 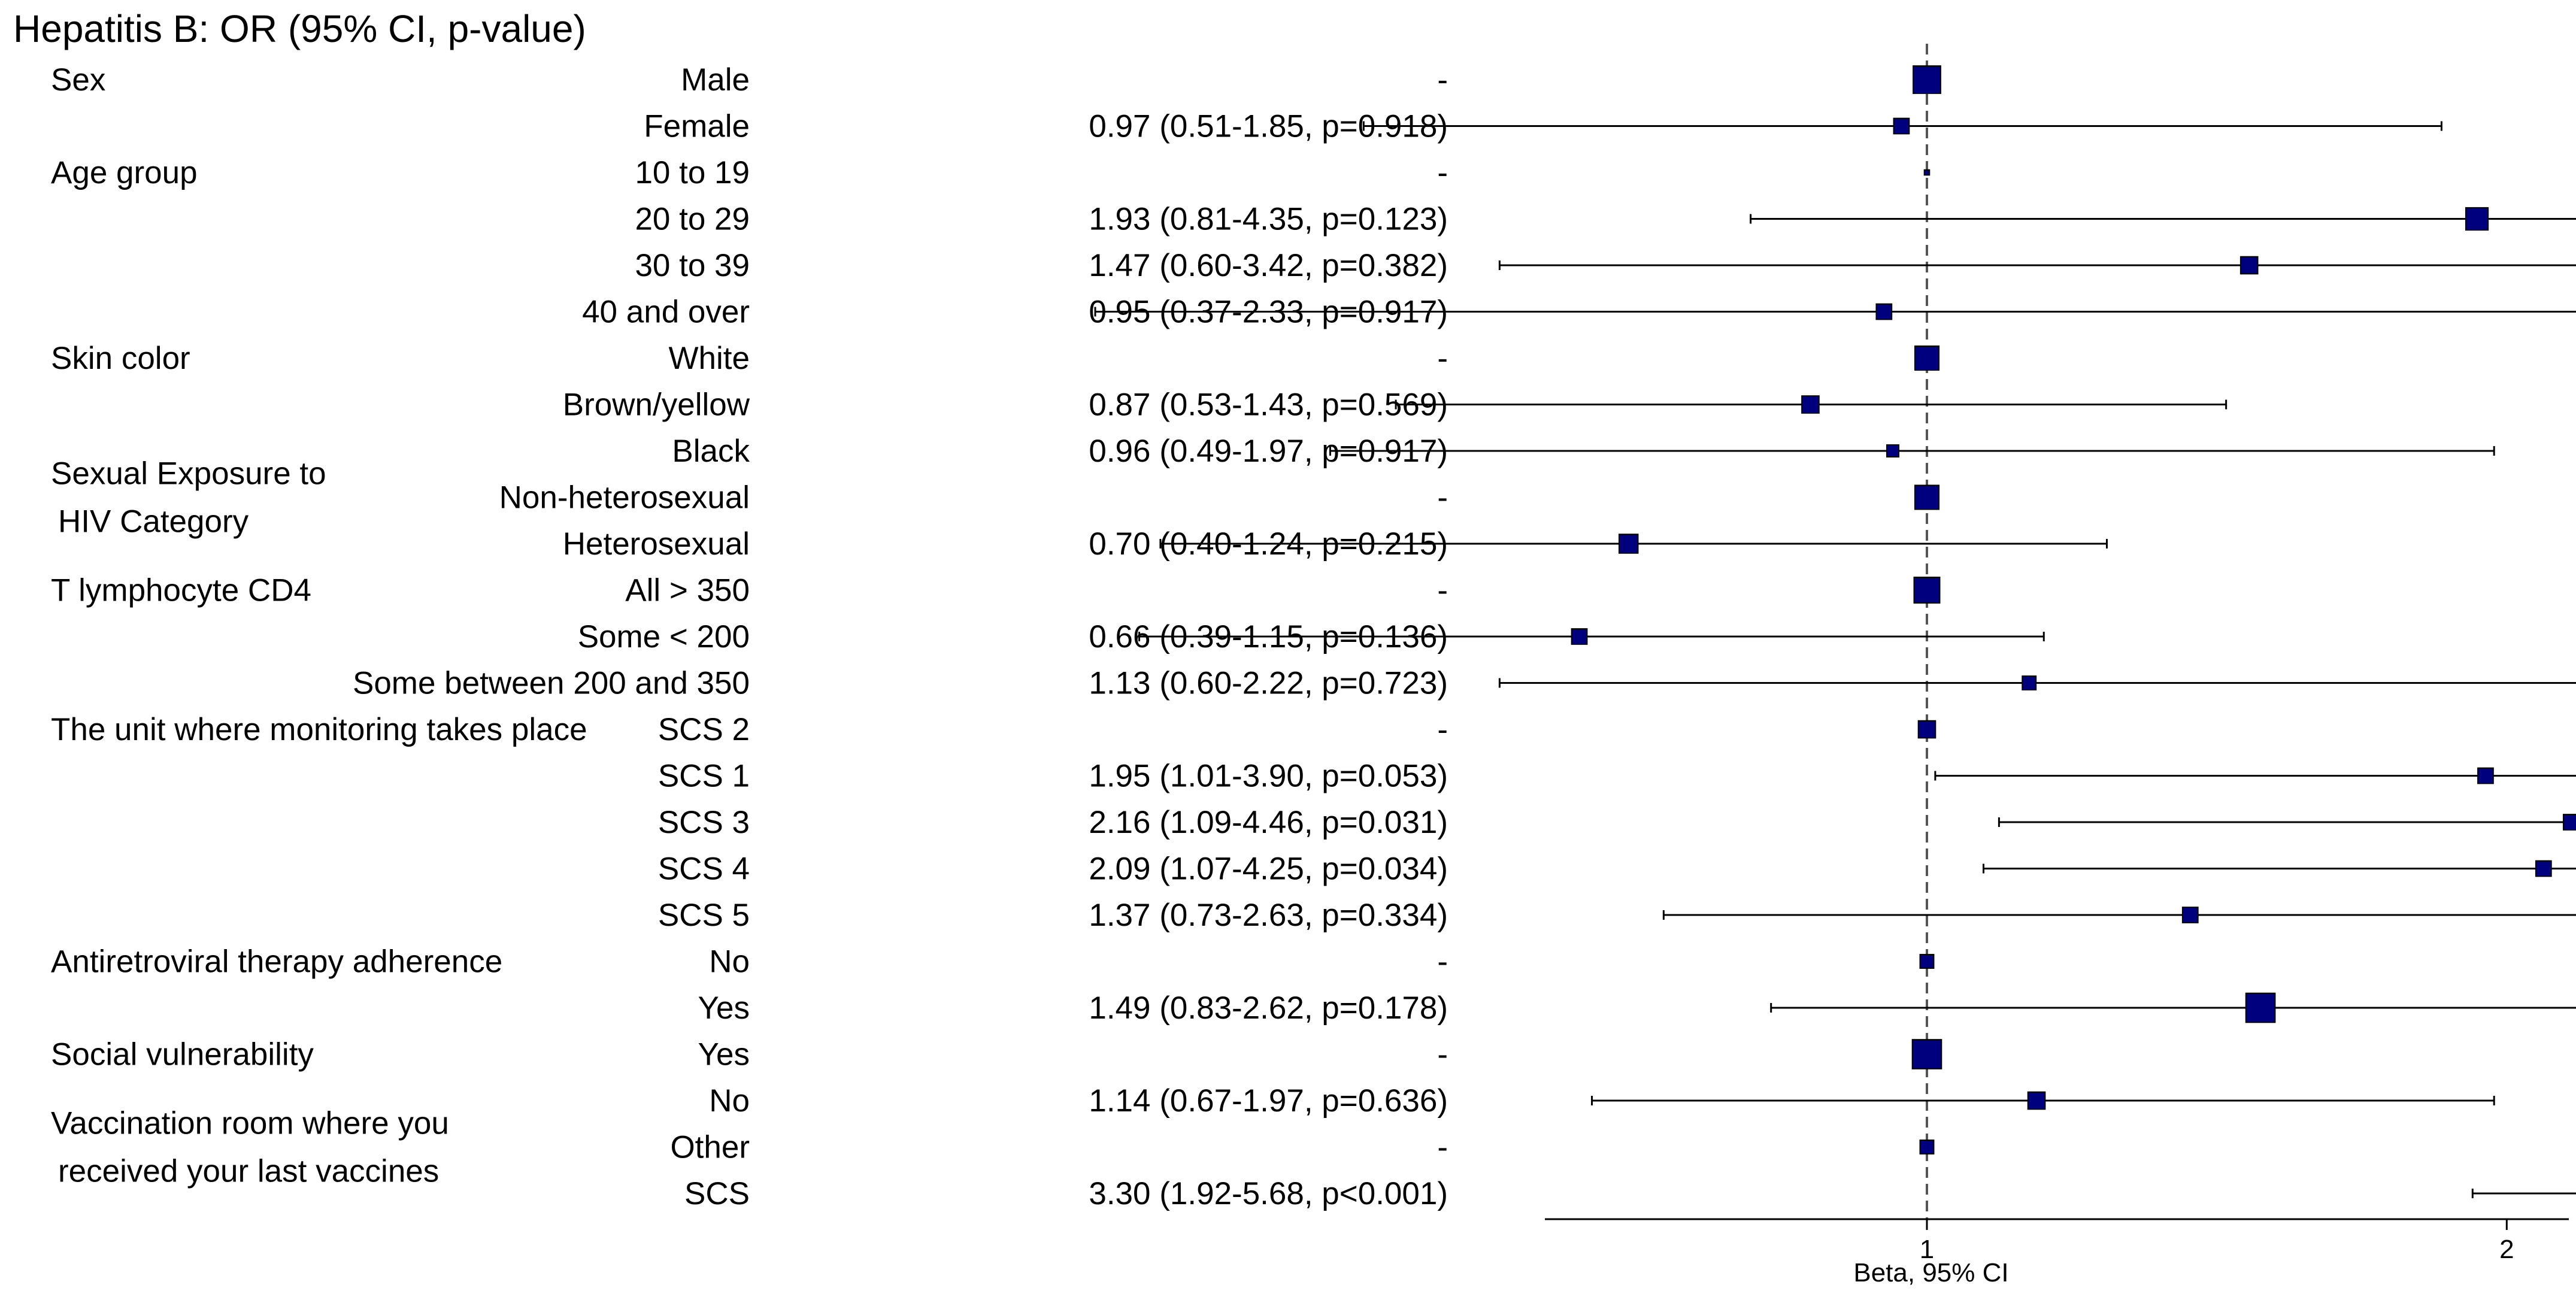 What do you see at coordinates (1078, 1101) in the screenshot?
I see `table-row: No 1.14 (0.67-1.97, p=0.636)` at bounding box center [1078, 1101].